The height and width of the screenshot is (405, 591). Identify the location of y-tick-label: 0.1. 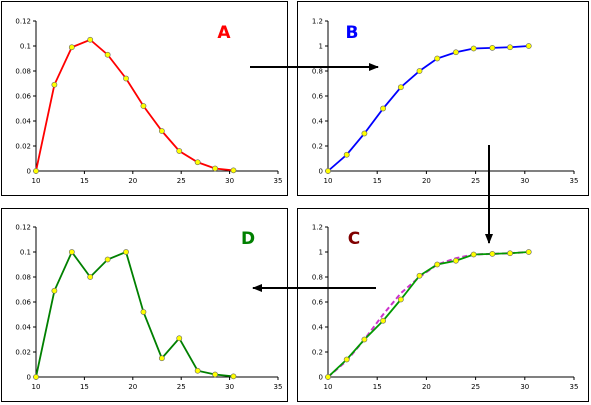
(25, 253).